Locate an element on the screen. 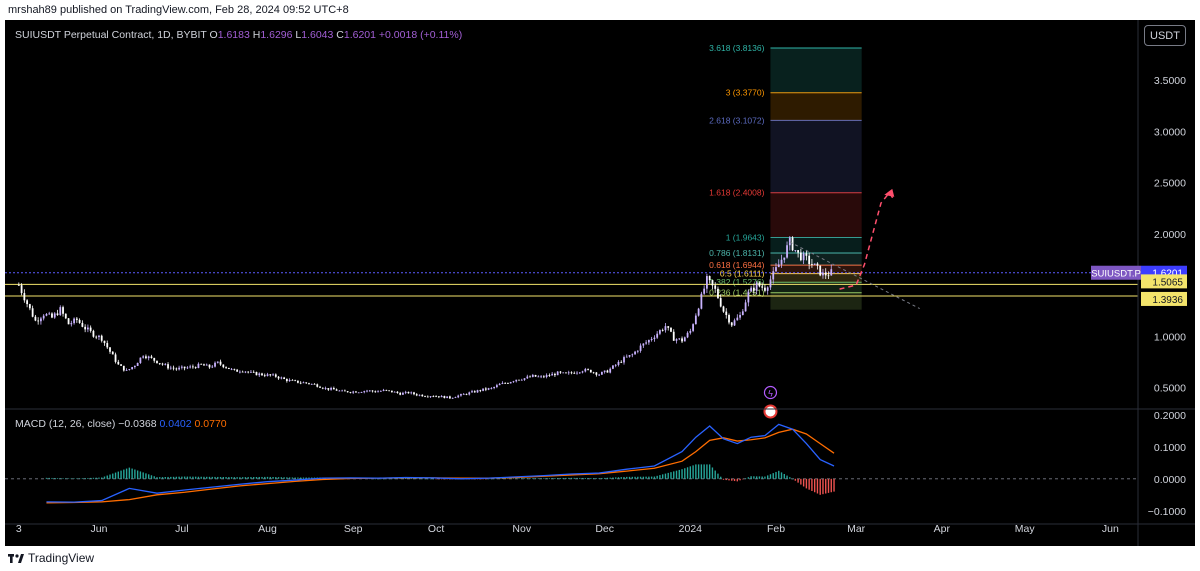 The height and width of the screenshot is (571, 1200). legend-open-value: 1.6183 is located at coordinates (233, 35).